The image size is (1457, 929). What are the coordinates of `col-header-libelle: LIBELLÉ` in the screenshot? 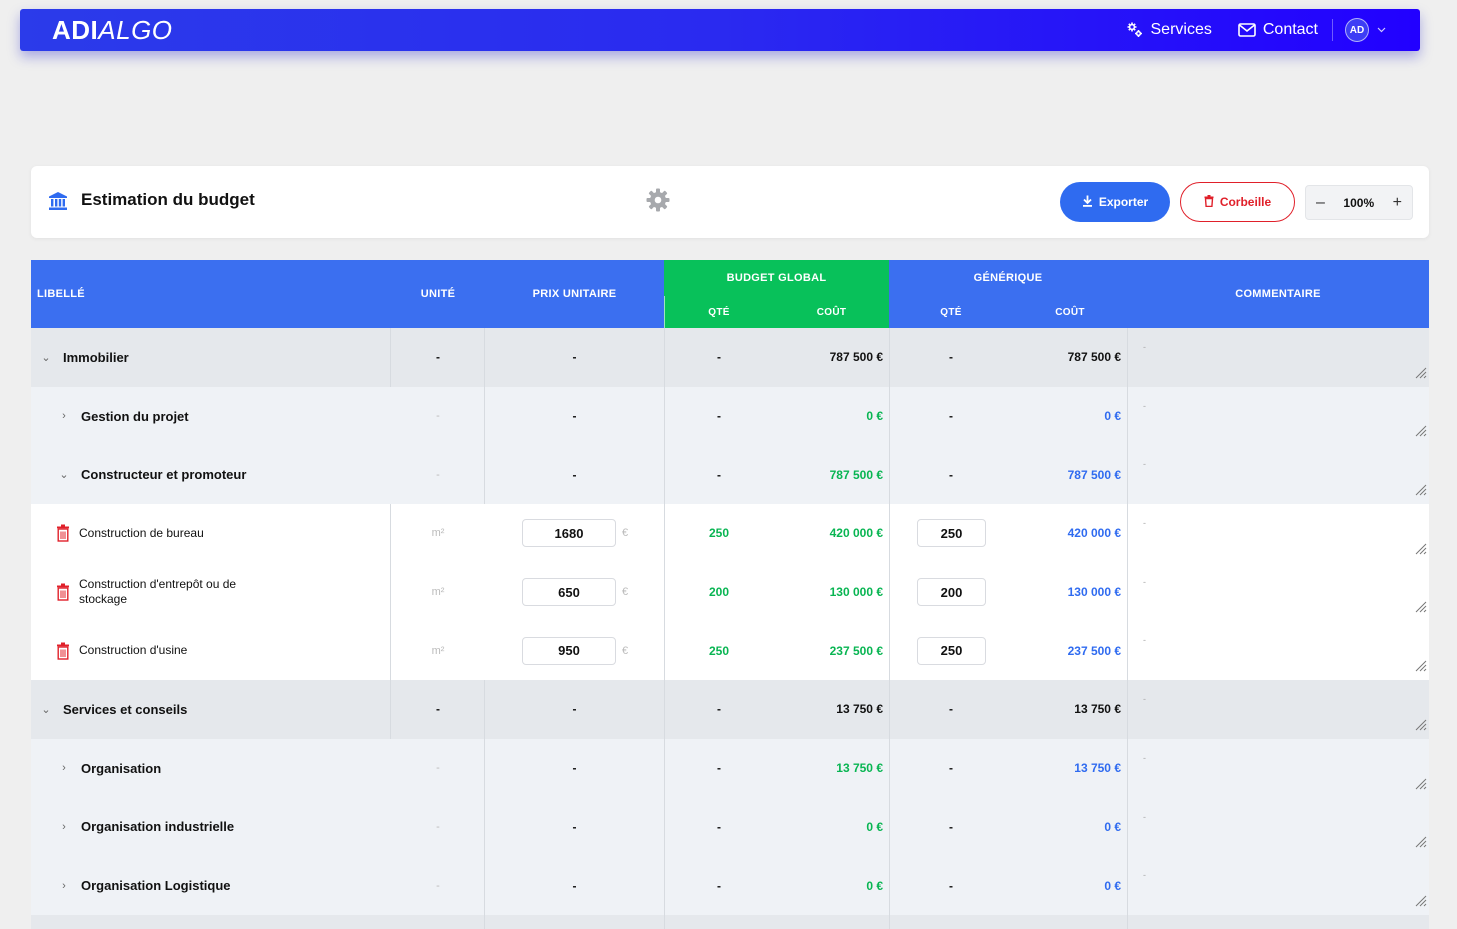 It's located at (61, 294).